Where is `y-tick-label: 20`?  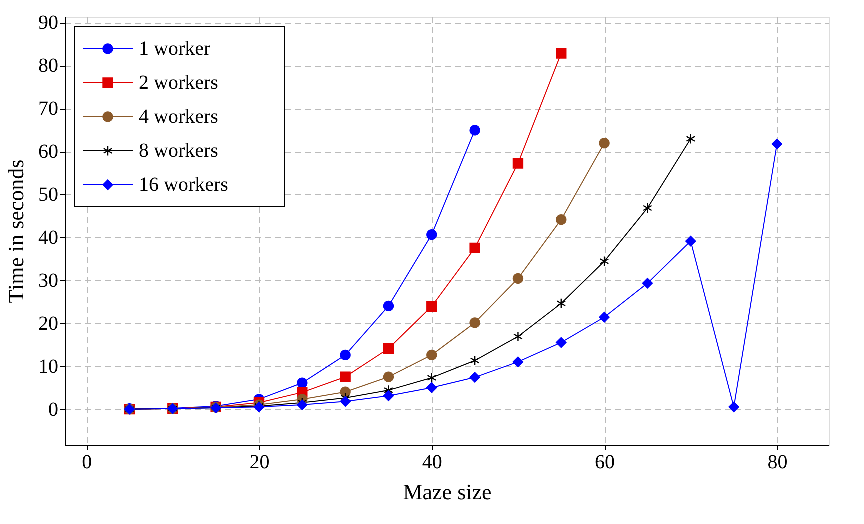 y-tick-label: 20 is located at coordinates (48, 323).